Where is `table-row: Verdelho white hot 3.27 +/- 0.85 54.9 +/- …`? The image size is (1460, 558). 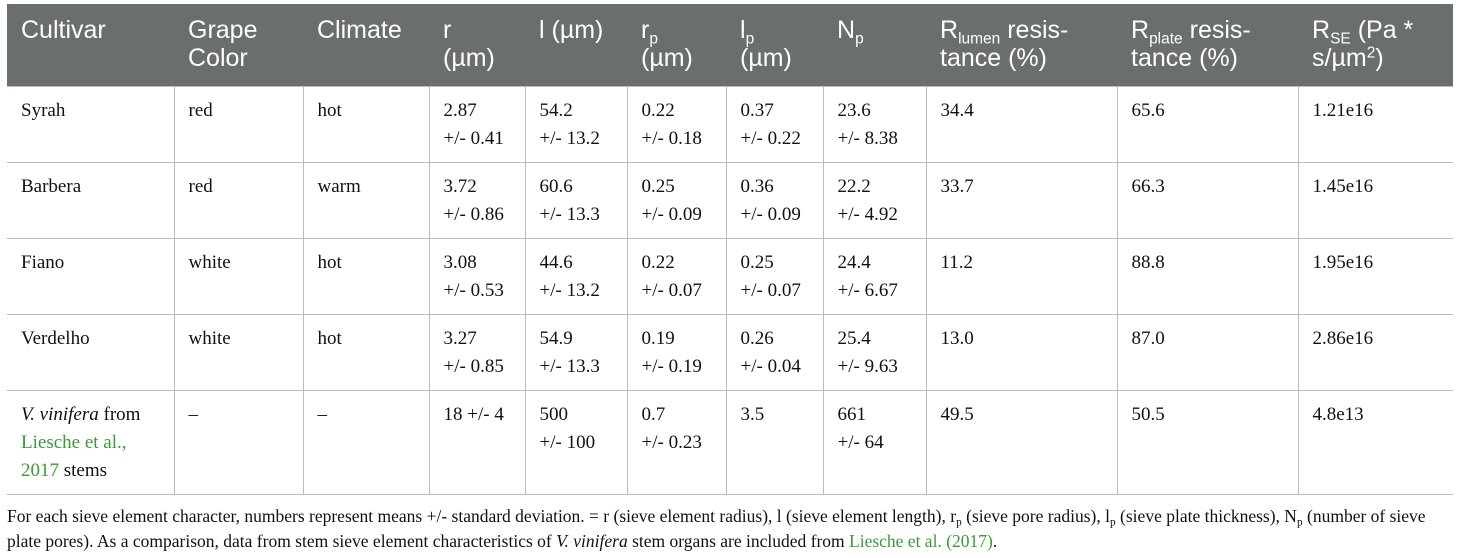 table-row: Verdelho white hot 3.27 +/- 0.85 54.9 +/- … is located at coordinates (730, 352).